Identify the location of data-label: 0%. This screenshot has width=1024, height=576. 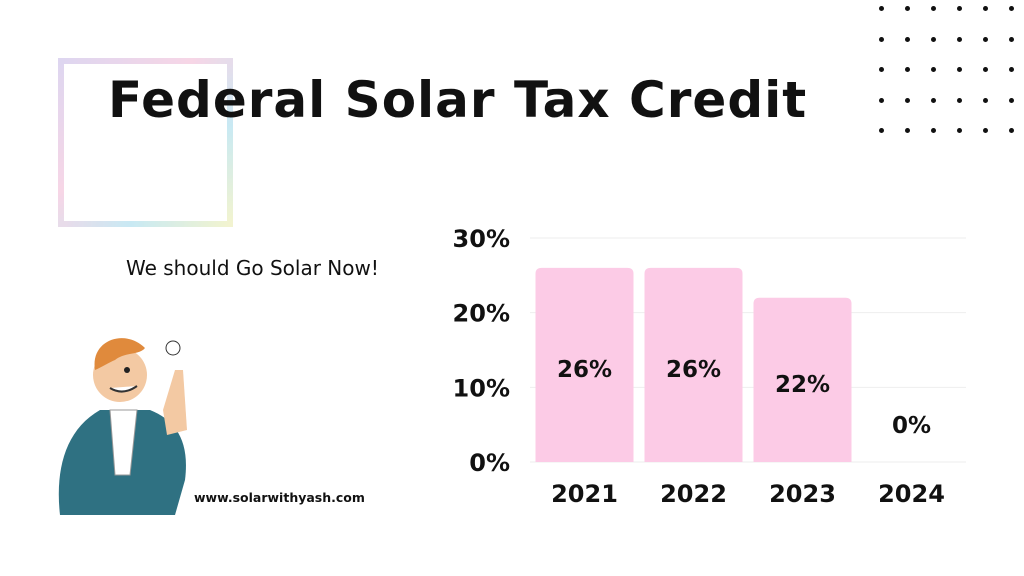
(911, 426).